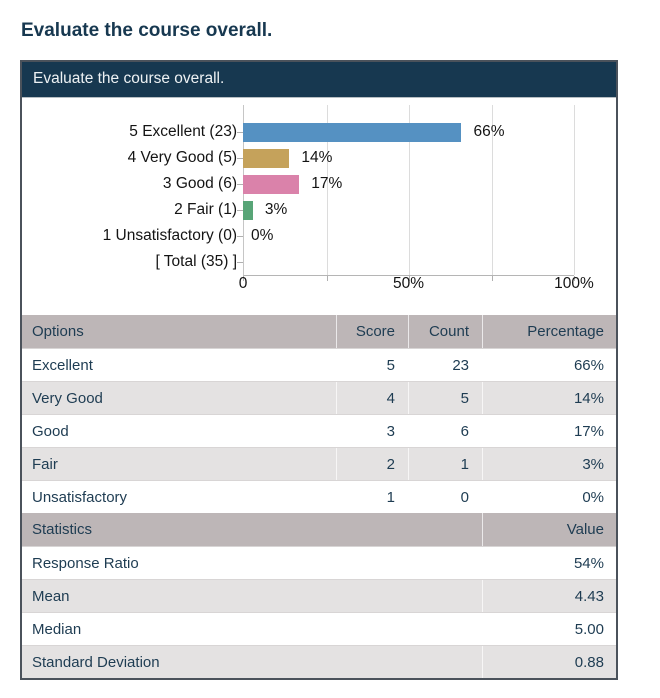 This screenshot has height=698, width=660. What do you see at coordinates (196, 261) in the screenshot?
I see `category-label: [ Total (35) ]` at bounding box center [196, 261].